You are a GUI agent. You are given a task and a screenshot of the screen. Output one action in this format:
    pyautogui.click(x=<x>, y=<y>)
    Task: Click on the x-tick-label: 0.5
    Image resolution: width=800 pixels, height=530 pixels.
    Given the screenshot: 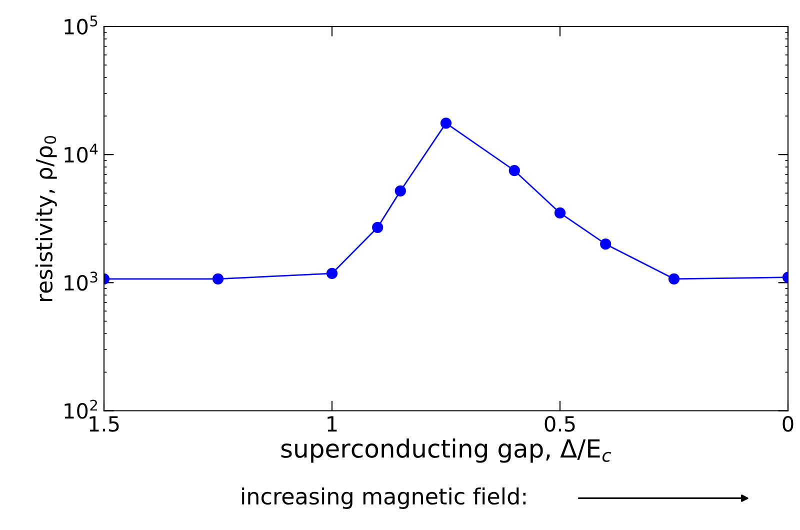 What is the action you would take?
    pyautogui.click(x=559, y=424)
    